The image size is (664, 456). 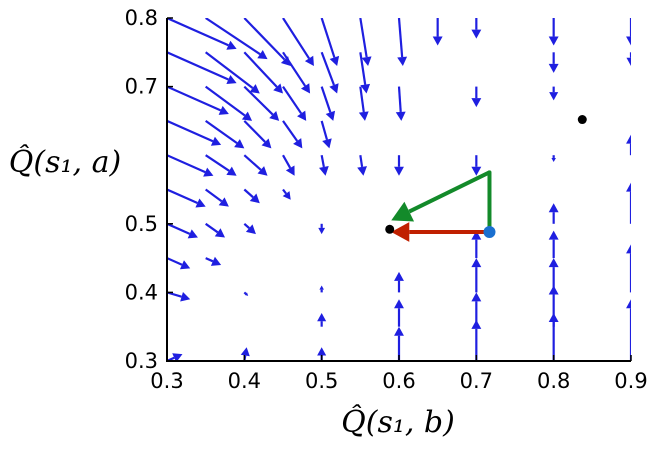 What do you see at coordinates (65, 162) in the screenshot?
I see `y-axis-title: Q̂(s₁, a)` at bounding box center [65, 162].